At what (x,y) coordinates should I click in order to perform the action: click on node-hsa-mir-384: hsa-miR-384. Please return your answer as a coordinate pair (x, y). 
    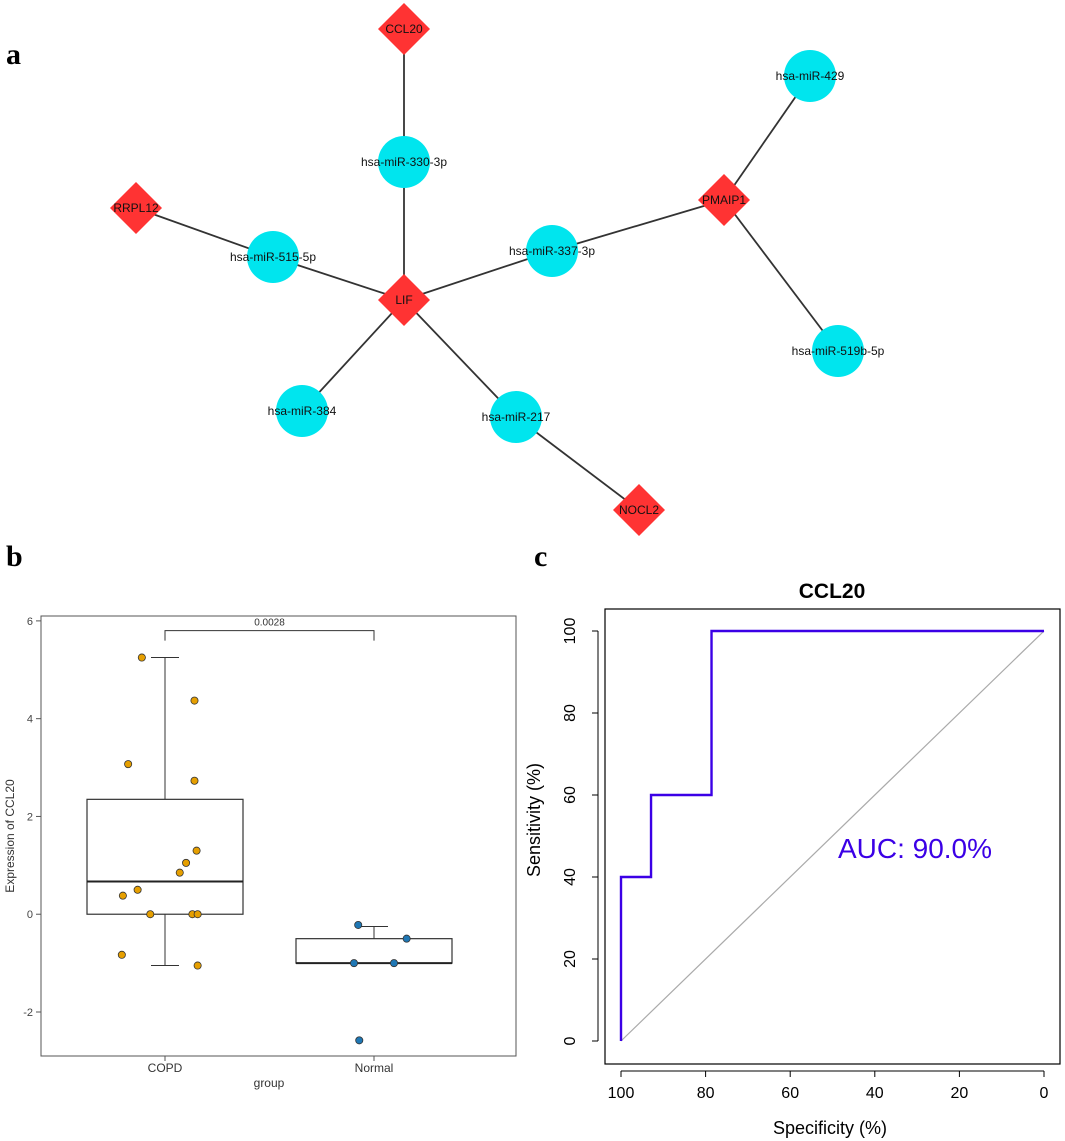
    Looking at the image, I should click on (302, 411).